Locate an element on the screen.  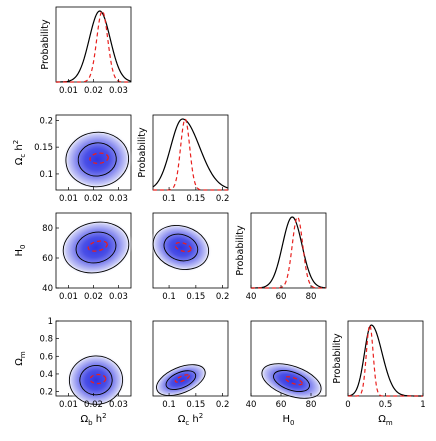
marginal-frame-H0 is located at coordinates (288, 250).